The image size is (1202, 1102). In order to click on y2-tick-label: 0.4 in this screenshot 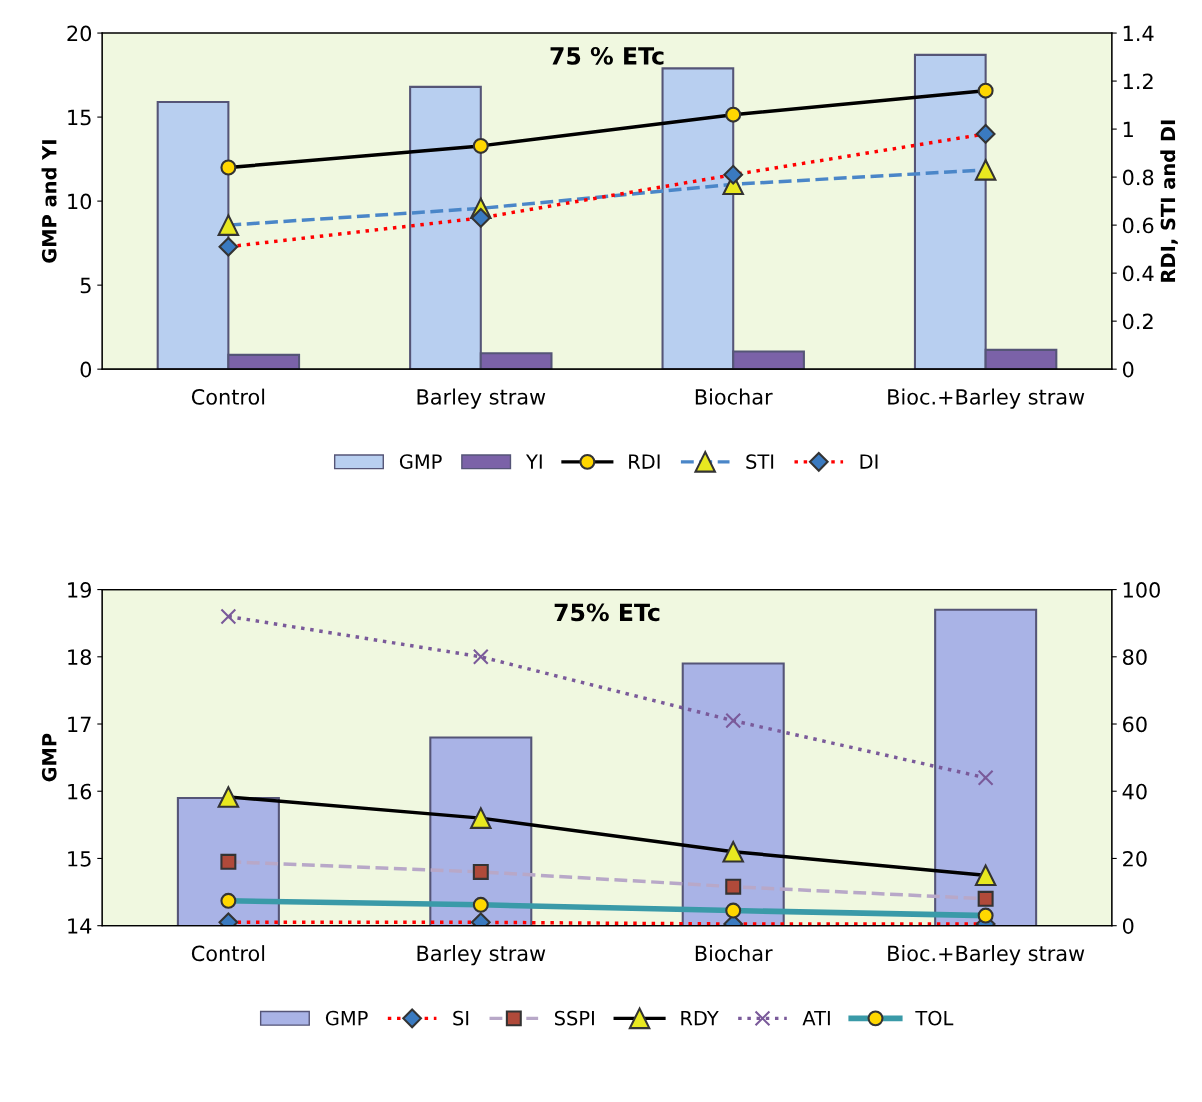, I will do `click(1138, 273)`.